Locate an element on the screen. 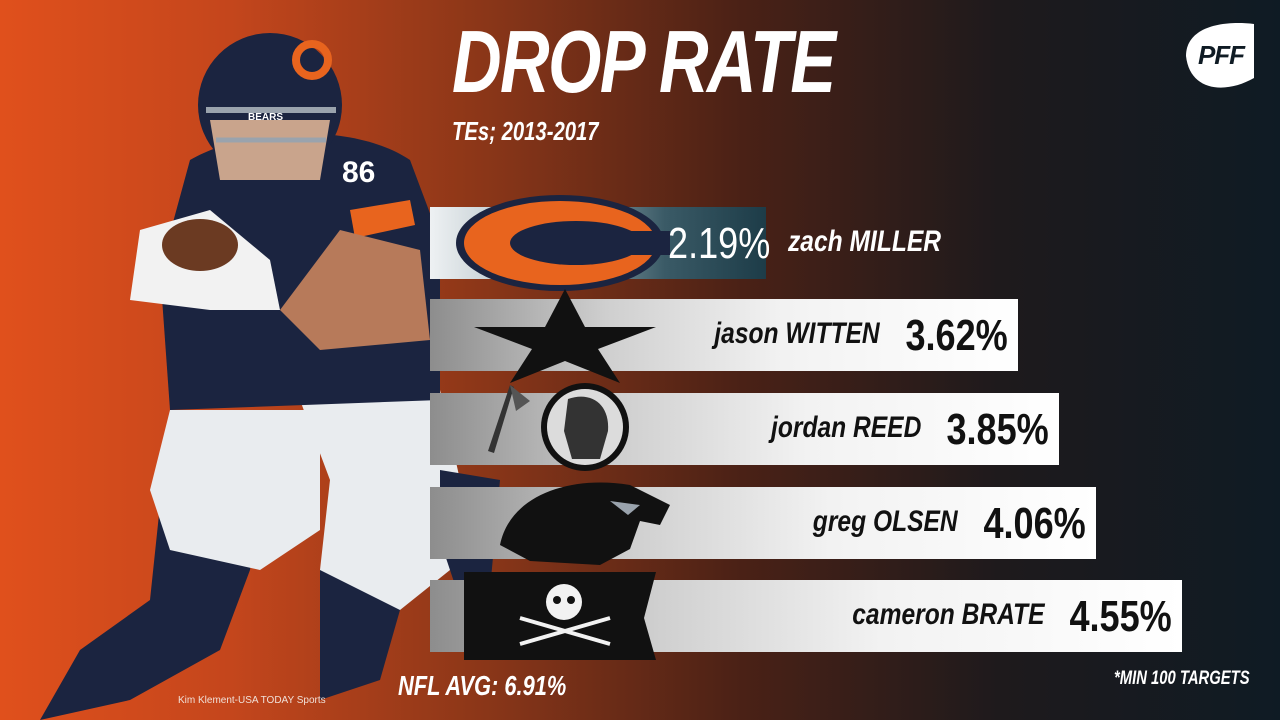  bar-row-1: 2.19% is located at coordinates (600, 243).